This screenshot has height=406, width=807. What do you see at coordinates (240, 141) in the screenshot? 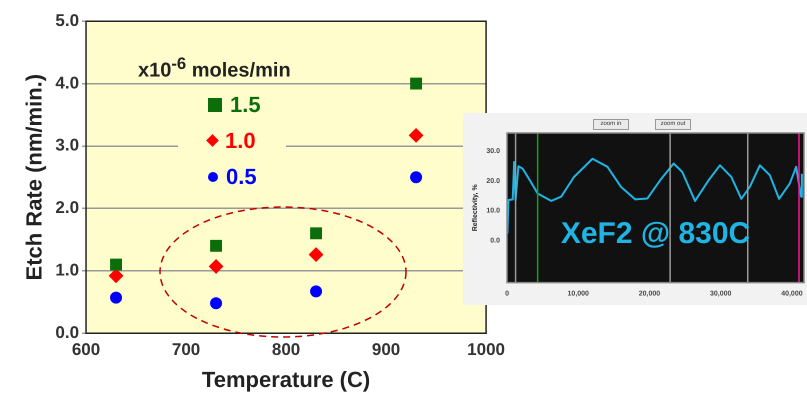
I see `legend-label: 1.0` at bounding box center [240, 141].